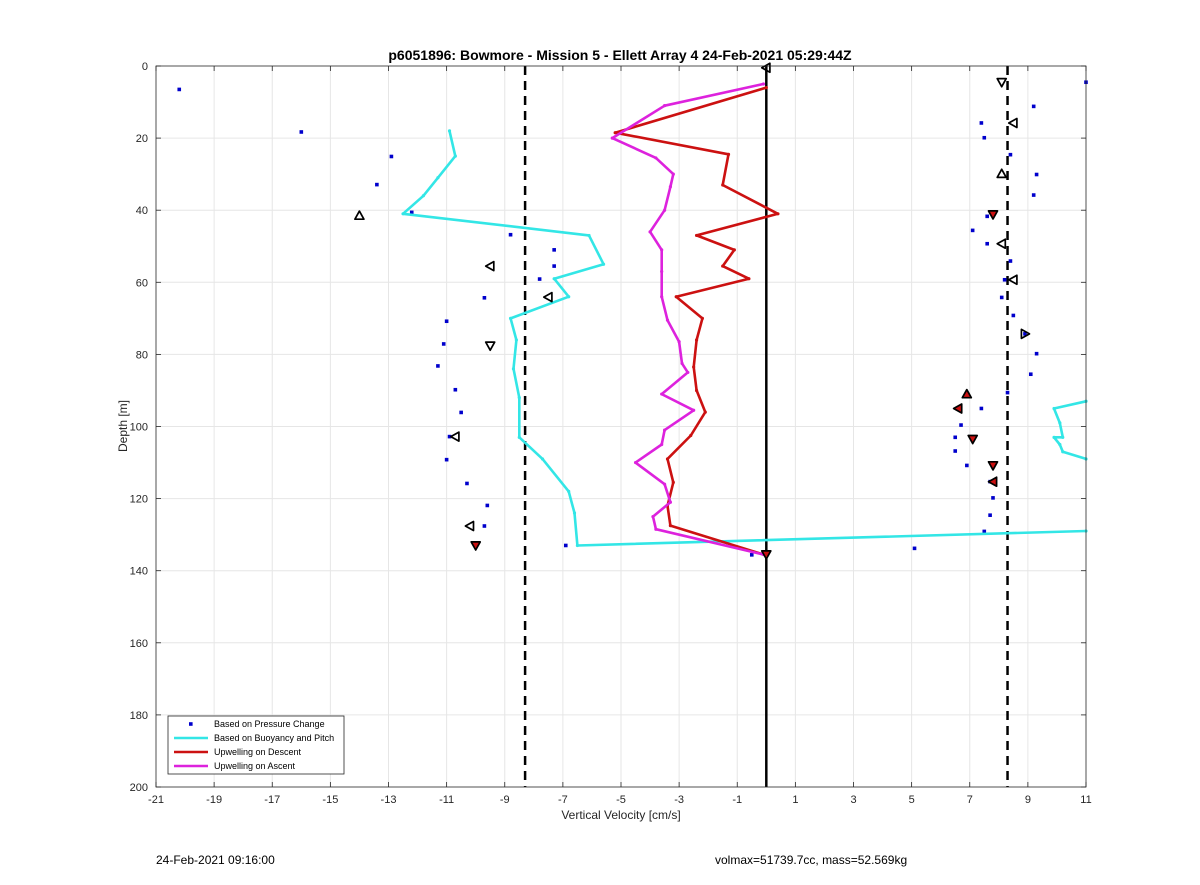  Describe the element at coordinates (853, 800) in the screenshot. I see `x-tick-label: 3` at that location.